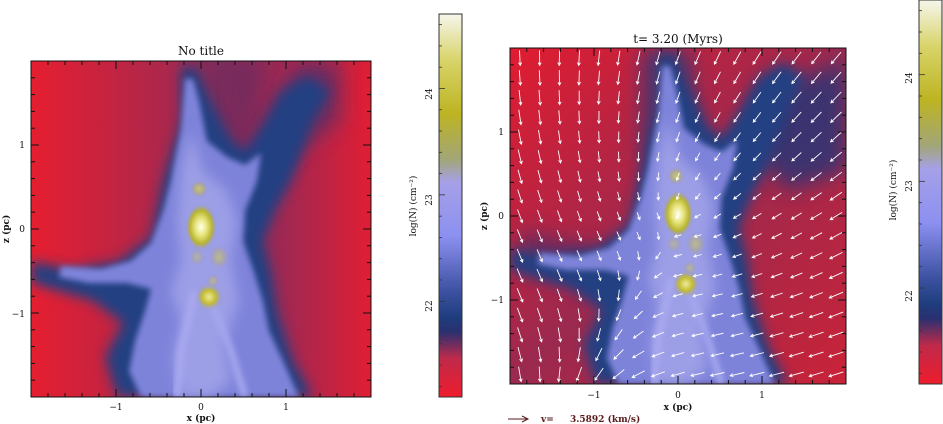  What do you see at coordinates (430, 200) in the screenshot?
I see `left-colorbar-tick: 23` at bounding box center [430, 200].